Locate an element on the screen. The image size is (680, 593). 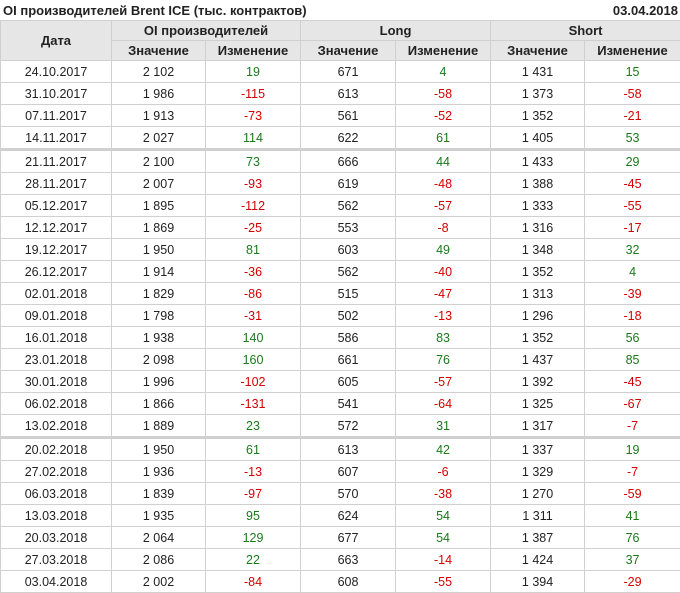
cell-short-value: 1 388 is located at coordinates (538, 184).